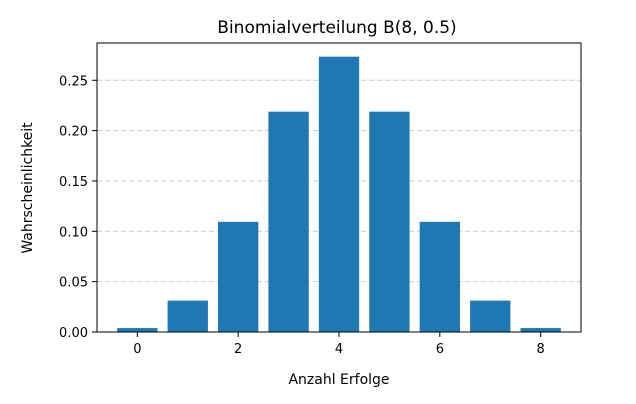 The height and width of the screenshot is (404, 636). I want to click on y-tick-label-3: 0.15, so click(73, 182).